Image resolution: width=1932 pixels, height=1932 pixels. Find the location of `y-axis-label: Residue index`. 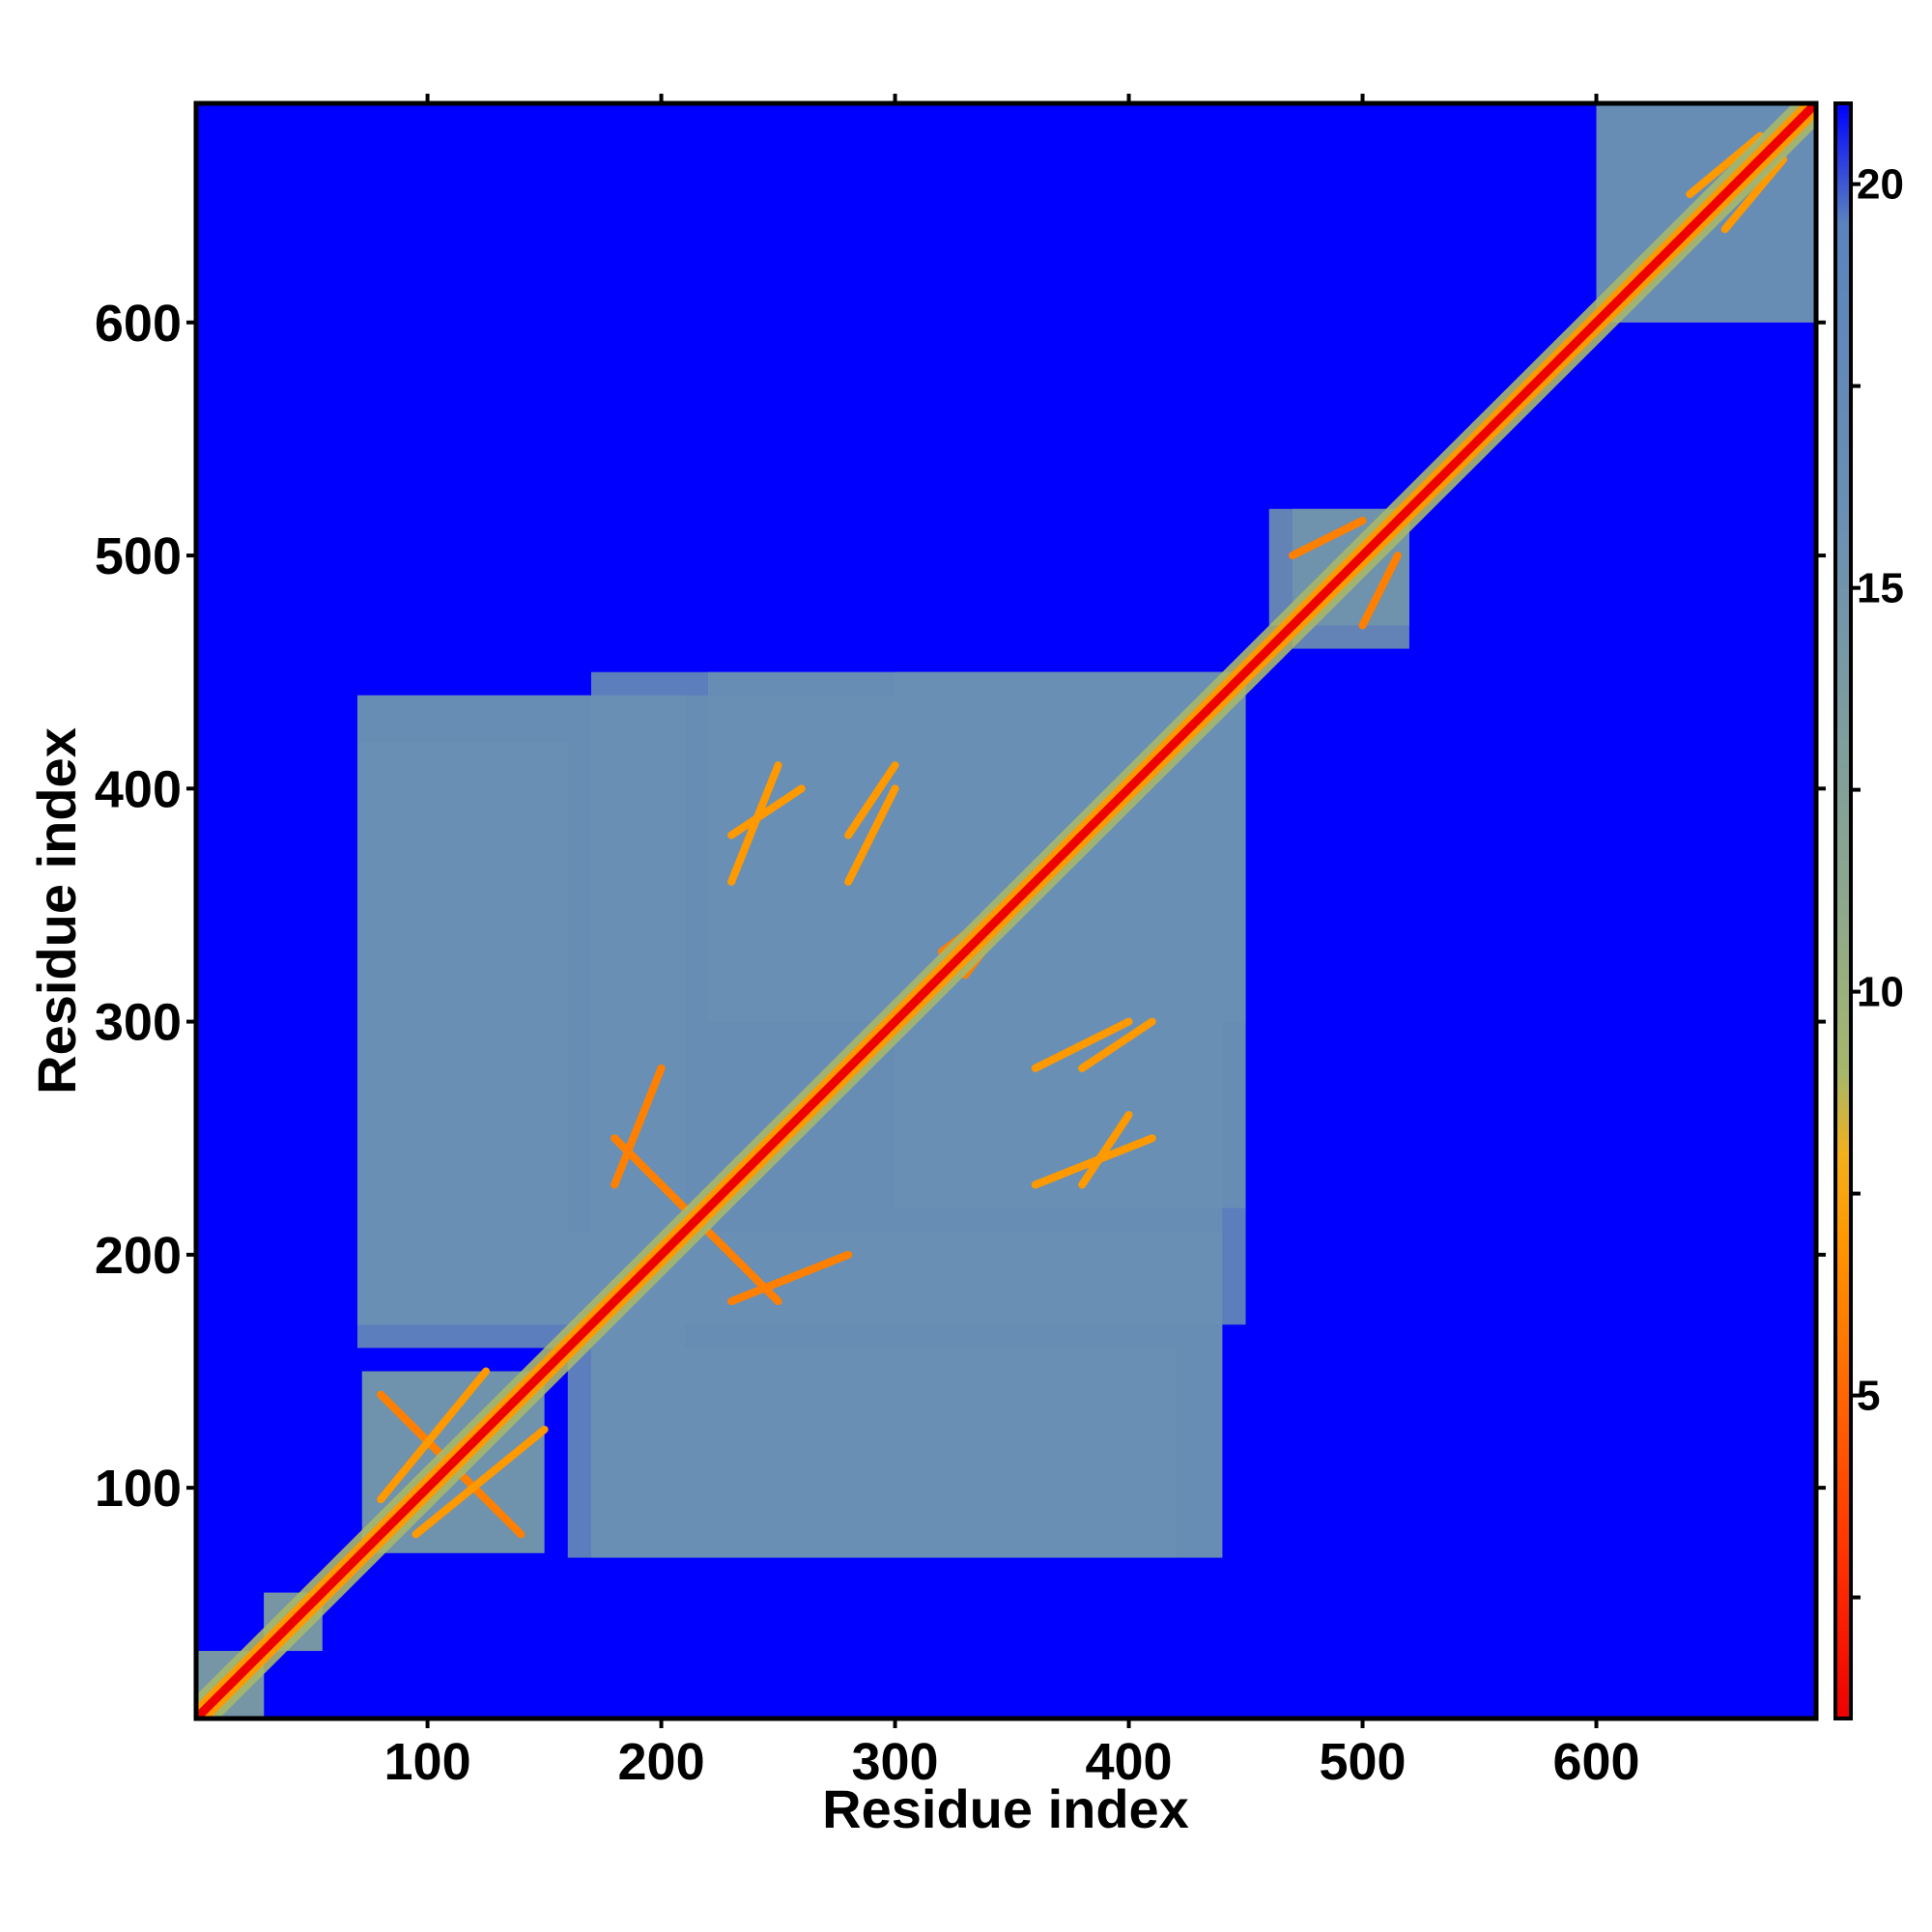

y-axis-label: Residue index is located at coordinates (56, 910).